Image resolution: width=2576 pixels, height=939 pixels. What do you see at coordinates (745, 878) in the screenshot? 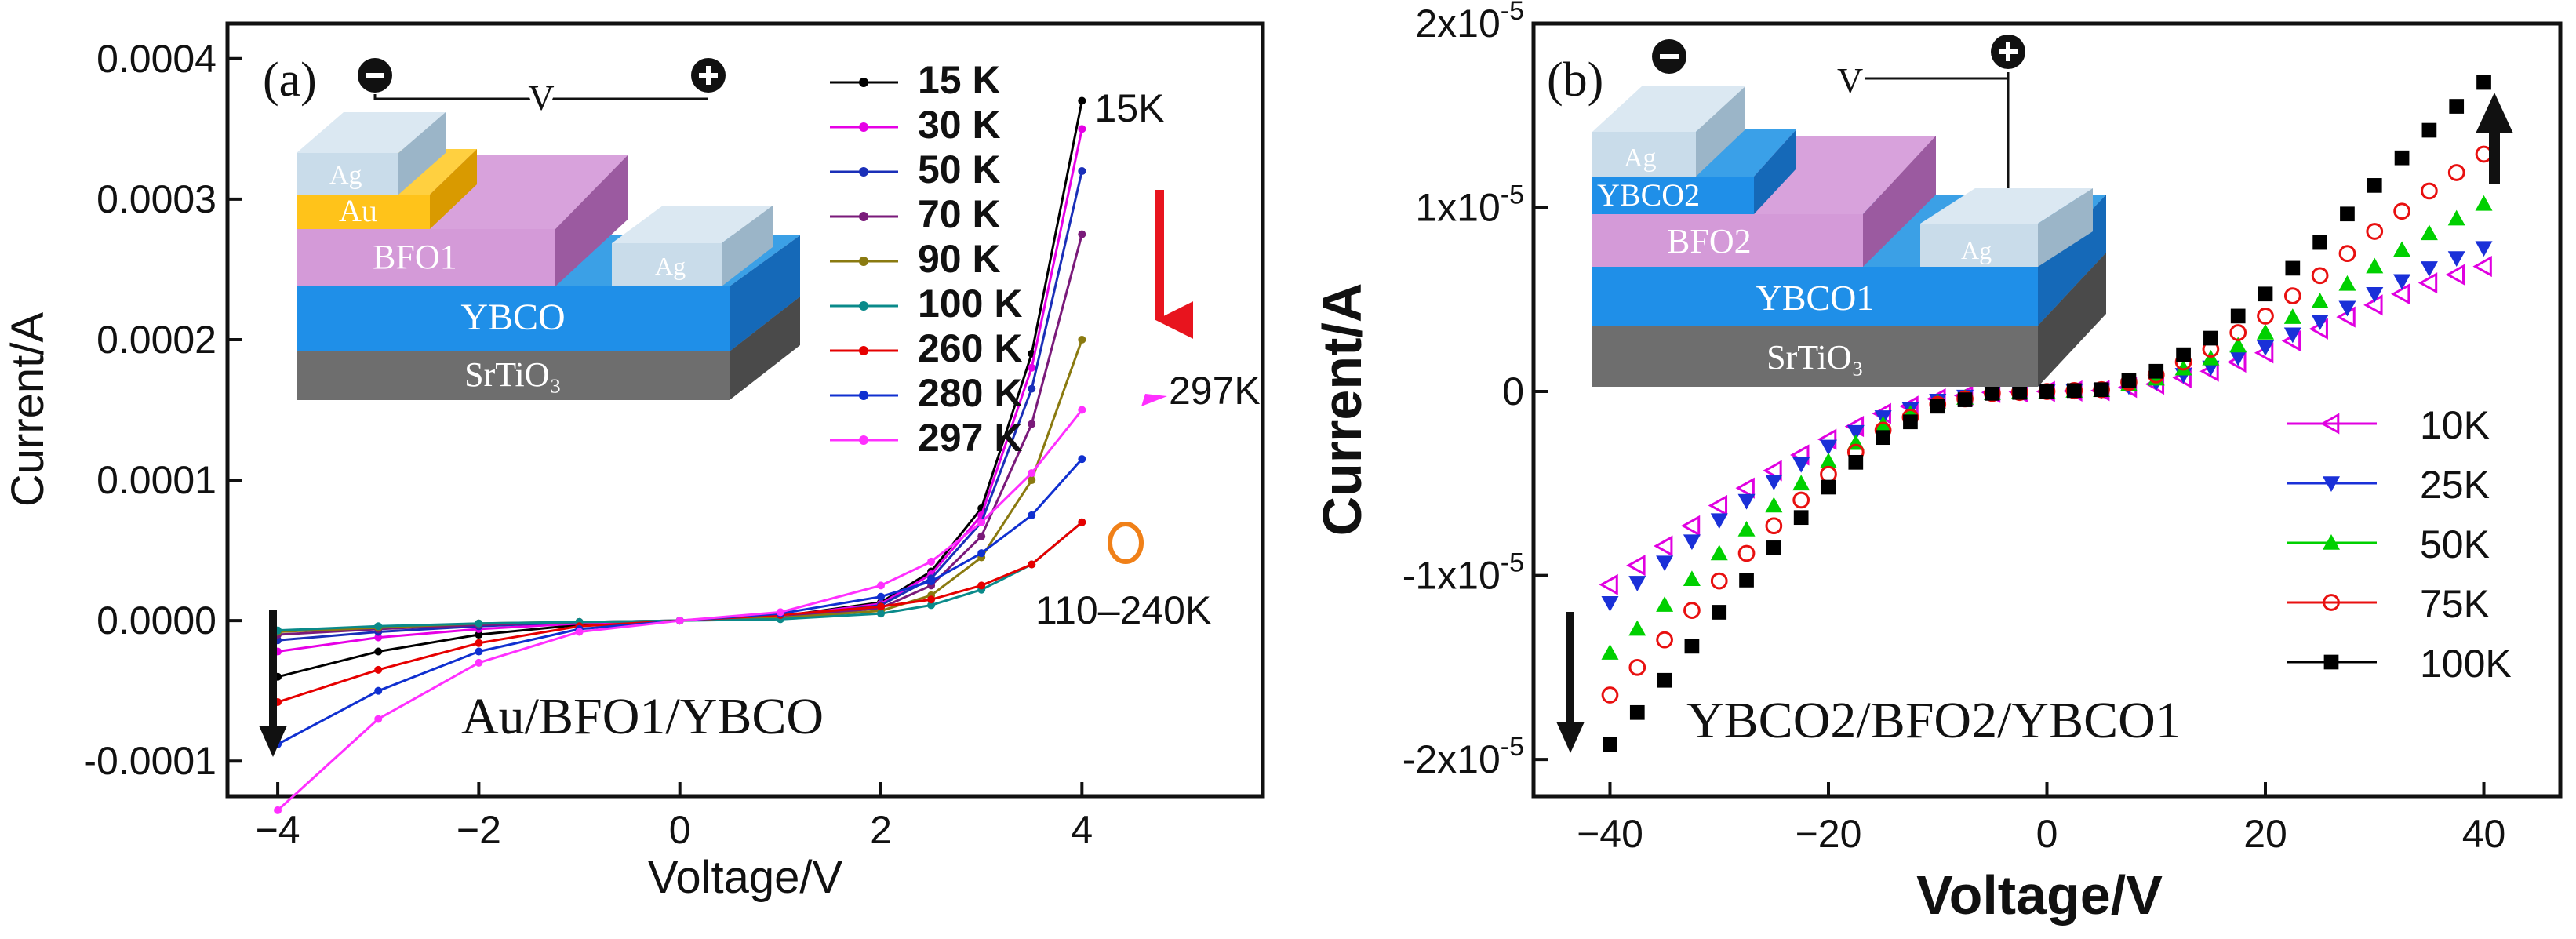
I see `panel-a-x-axis-title: Voltage/V` at bounding box center [745, 878].